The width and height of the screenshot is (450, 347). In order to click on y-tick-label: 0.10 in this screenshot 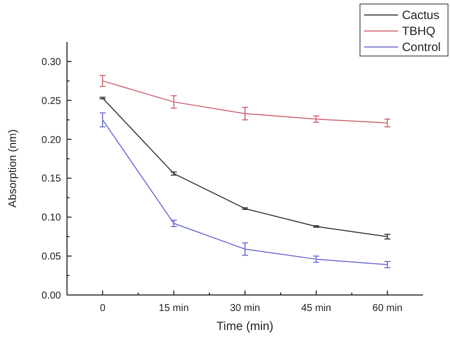, I will do `click(52, 218)`.